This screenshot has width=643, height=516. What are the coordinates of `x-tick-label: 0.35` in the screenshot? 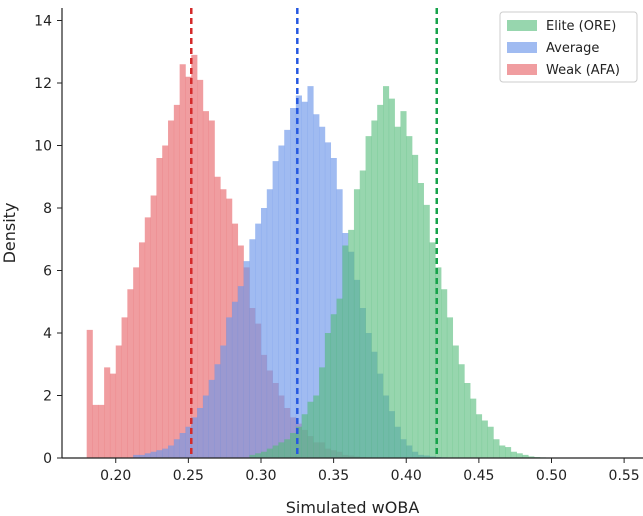 It's located at (333, 476).